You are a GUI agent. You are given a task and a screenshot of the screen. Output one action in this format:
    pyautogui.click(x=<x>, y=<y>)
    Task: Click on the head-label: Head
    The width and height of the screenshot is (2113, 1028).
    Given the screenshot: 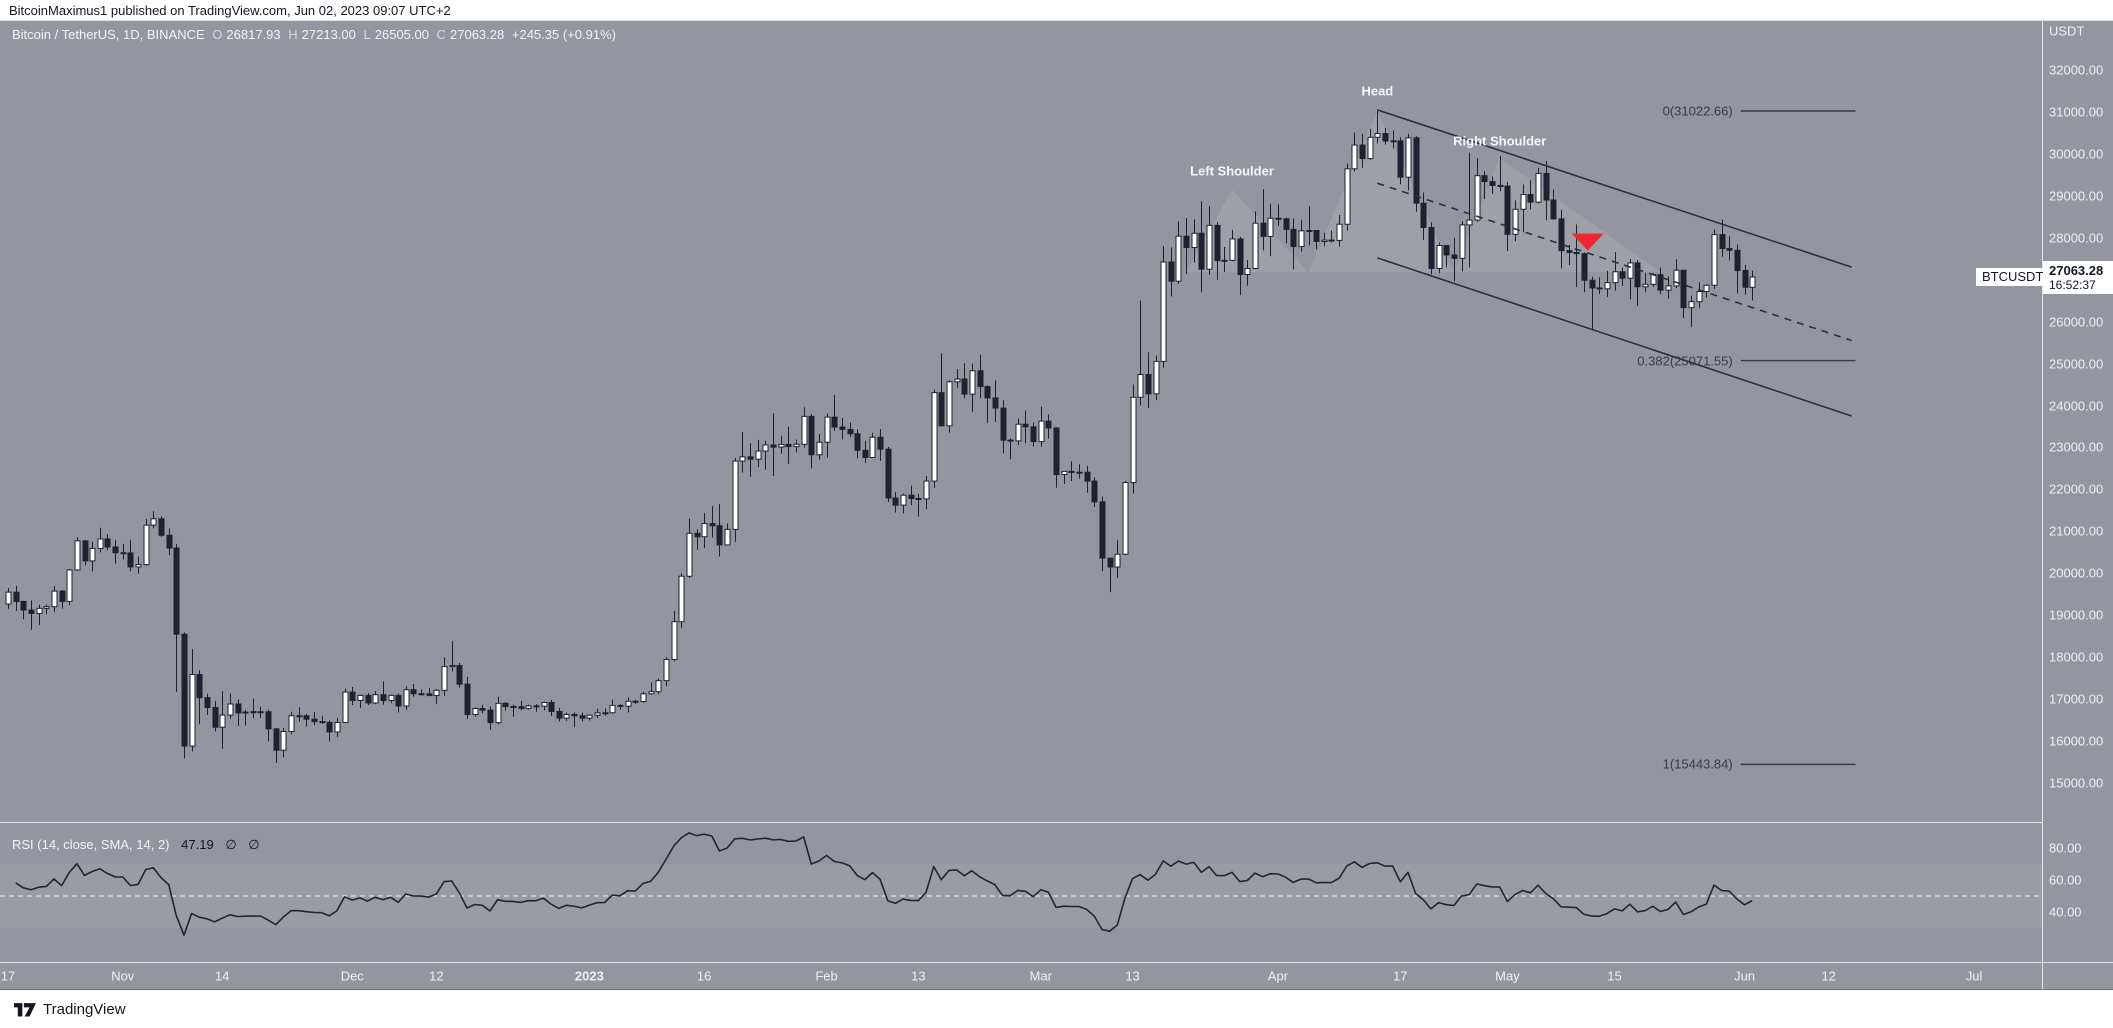 What is the action you would take?
    pyautogui.click(x=1377, y=91)
    